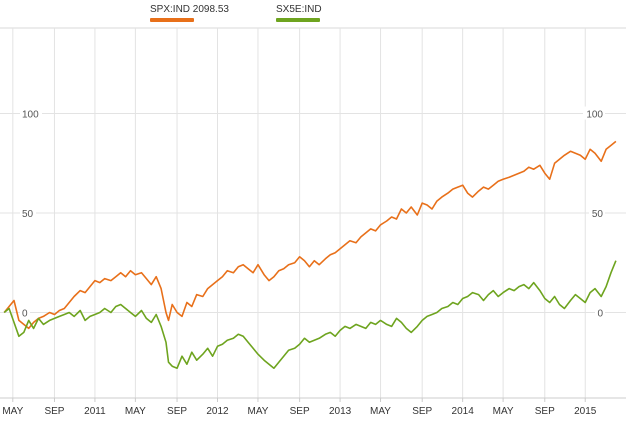 This screenshot has height=429, width=626. What do you see at coordinates (135, 411) in the screenshot?
I see `x-tick-label-3: MAY` at bounding box center [135, 411].